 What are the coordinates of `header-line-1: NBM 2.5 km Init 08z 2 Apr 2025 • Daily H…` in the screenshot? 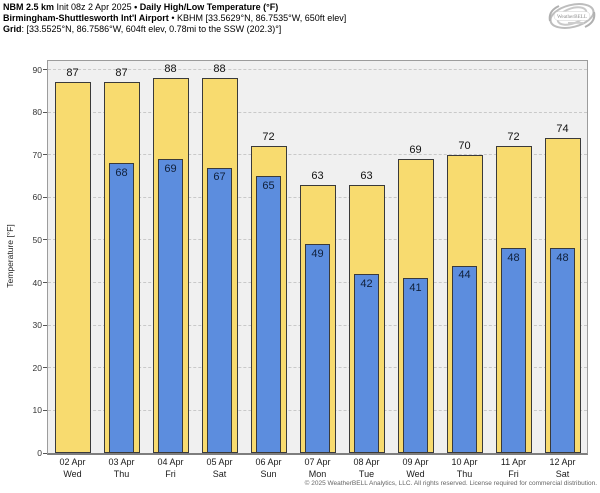 It's located at (174, 7).